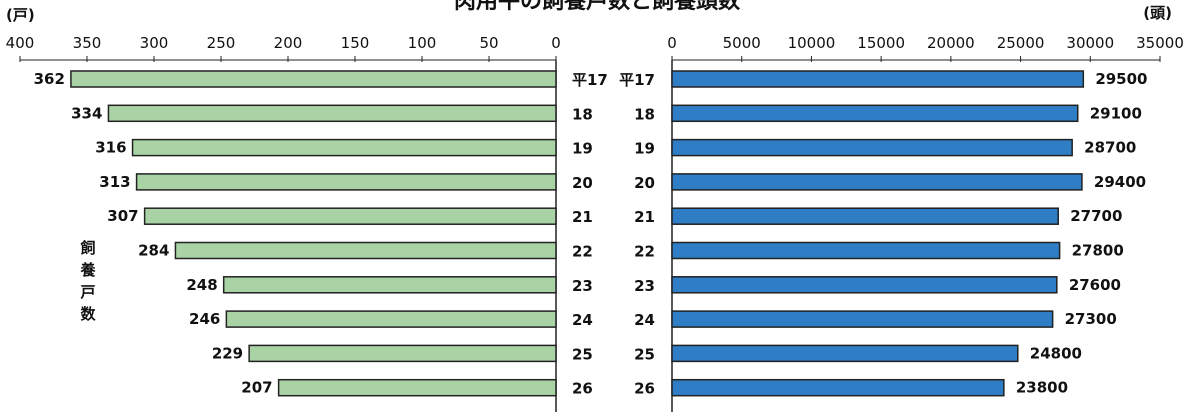 This screenshot has height=416, width=1194. What do you see at coordinates (114, 182) in the screenshot?
I see `left-bar-value-label: 313` at bounding box center [114, 182].